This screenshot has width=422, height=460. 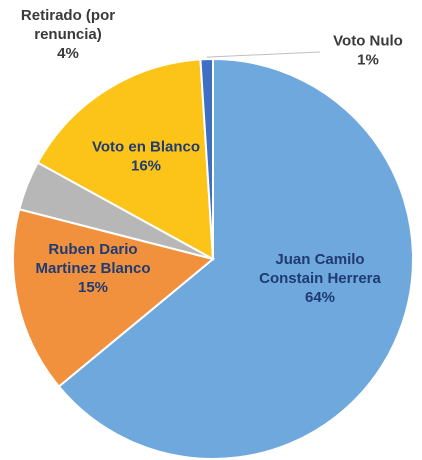 I want to click on slice-label-4: Voto Nulo 1%, so click(x=368, y=51).